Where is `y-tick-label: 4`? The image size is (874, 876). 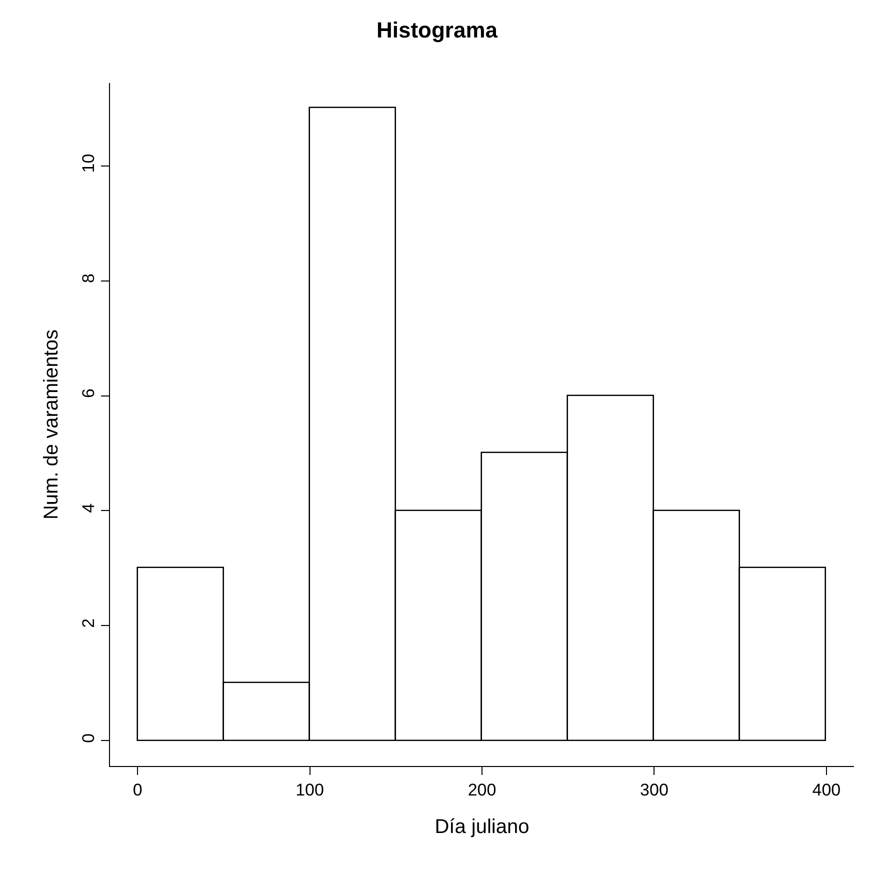 y-tick-label: 4 is located at coordinates (88, 508).